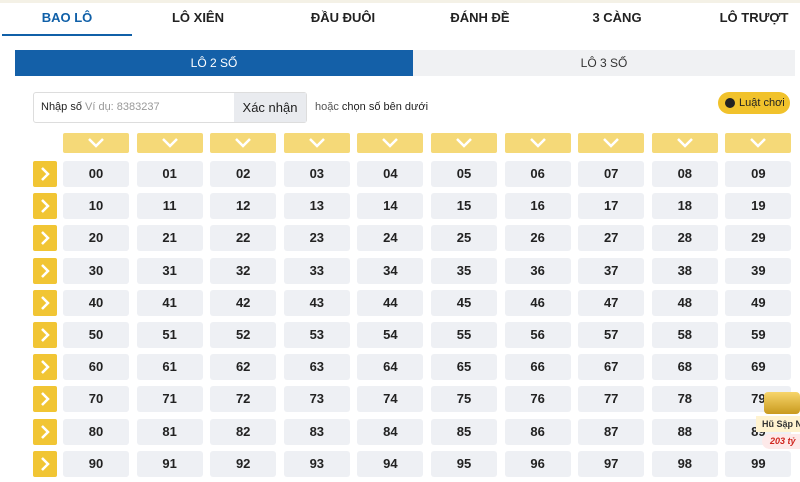 This screenshot has width=800, height=482. What do you see at coordinates (758, 270) in the screenshot?
I see `number-cell: 39` at bounding box center [758, 270].